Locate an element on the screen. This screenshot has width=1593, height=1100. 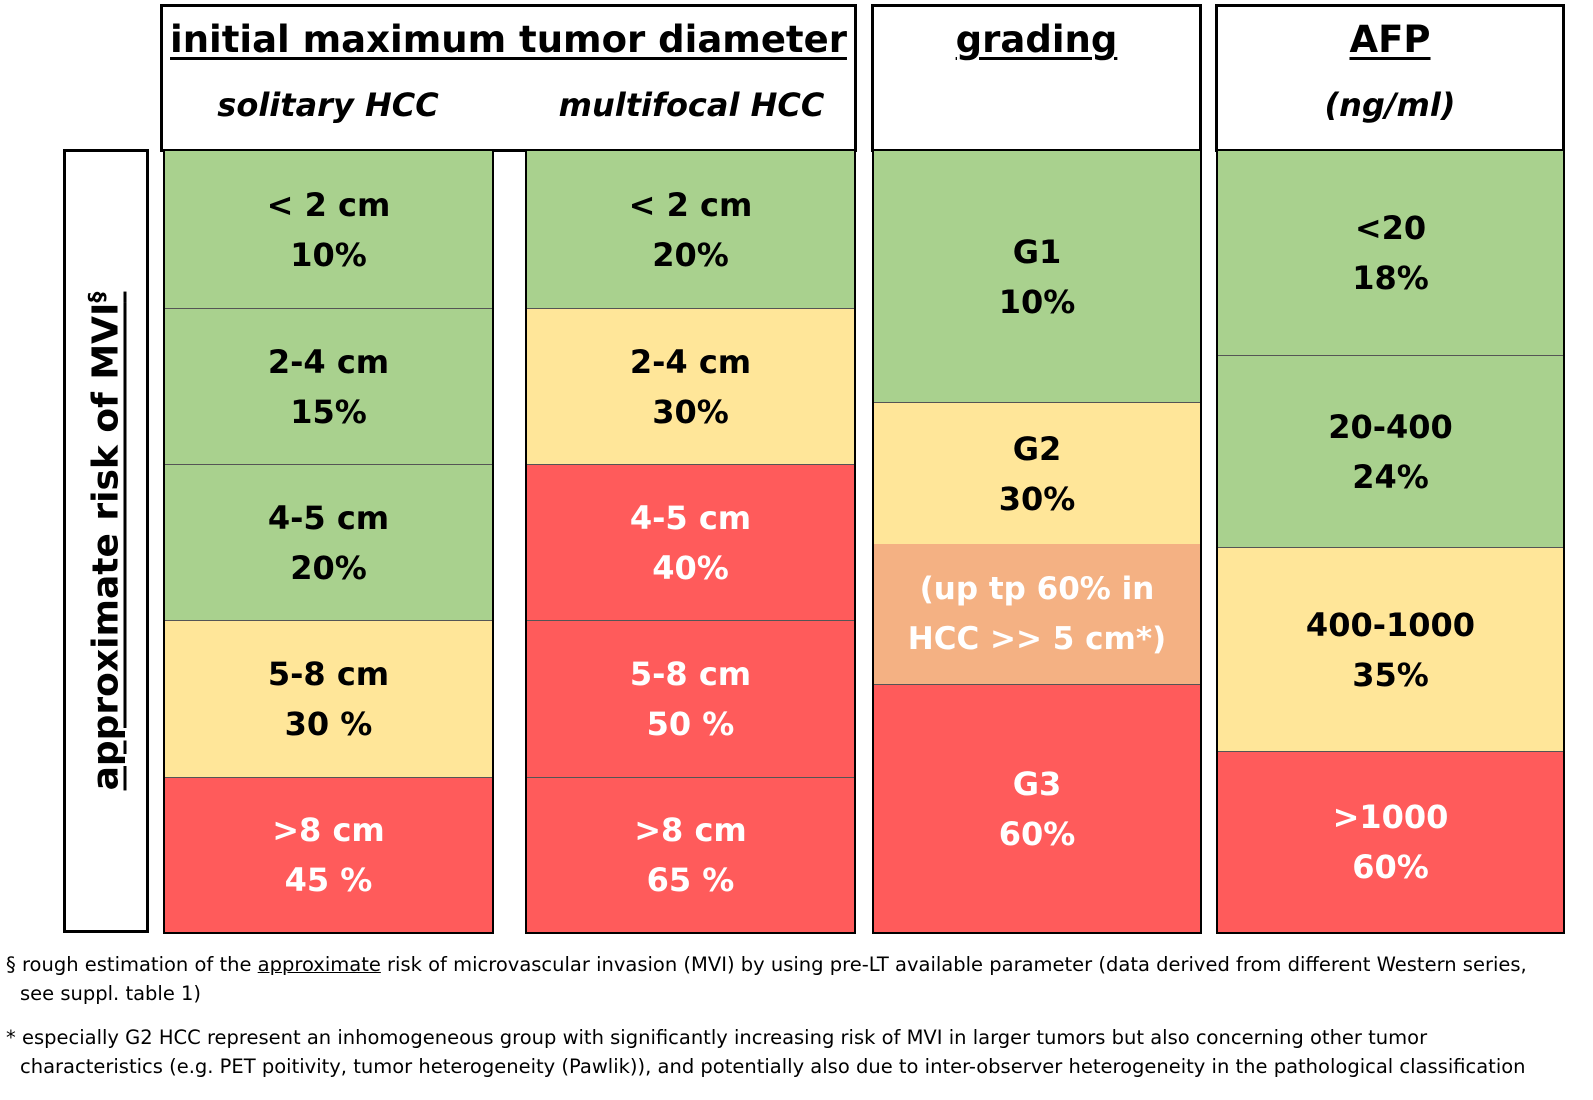
cell-risk: 18% is located at coordinates (1390, 278).